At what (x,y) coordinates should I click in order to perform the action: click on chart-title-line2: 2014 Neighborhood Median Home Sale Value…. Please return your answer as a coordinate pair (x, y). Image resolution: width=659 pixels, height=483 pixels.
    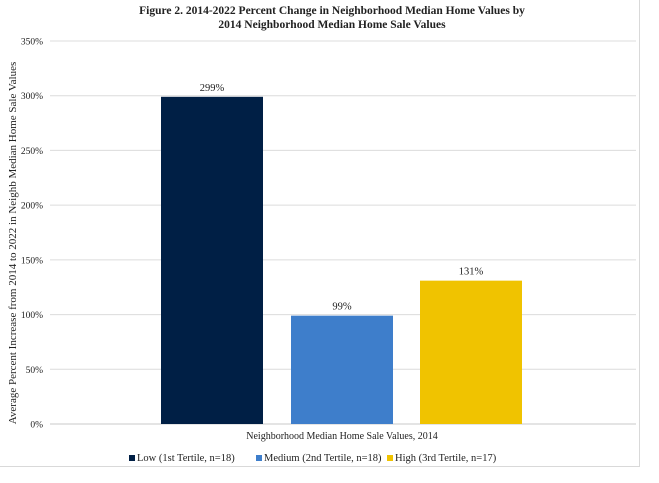
    Looking at the image, I should click on (332, 25).